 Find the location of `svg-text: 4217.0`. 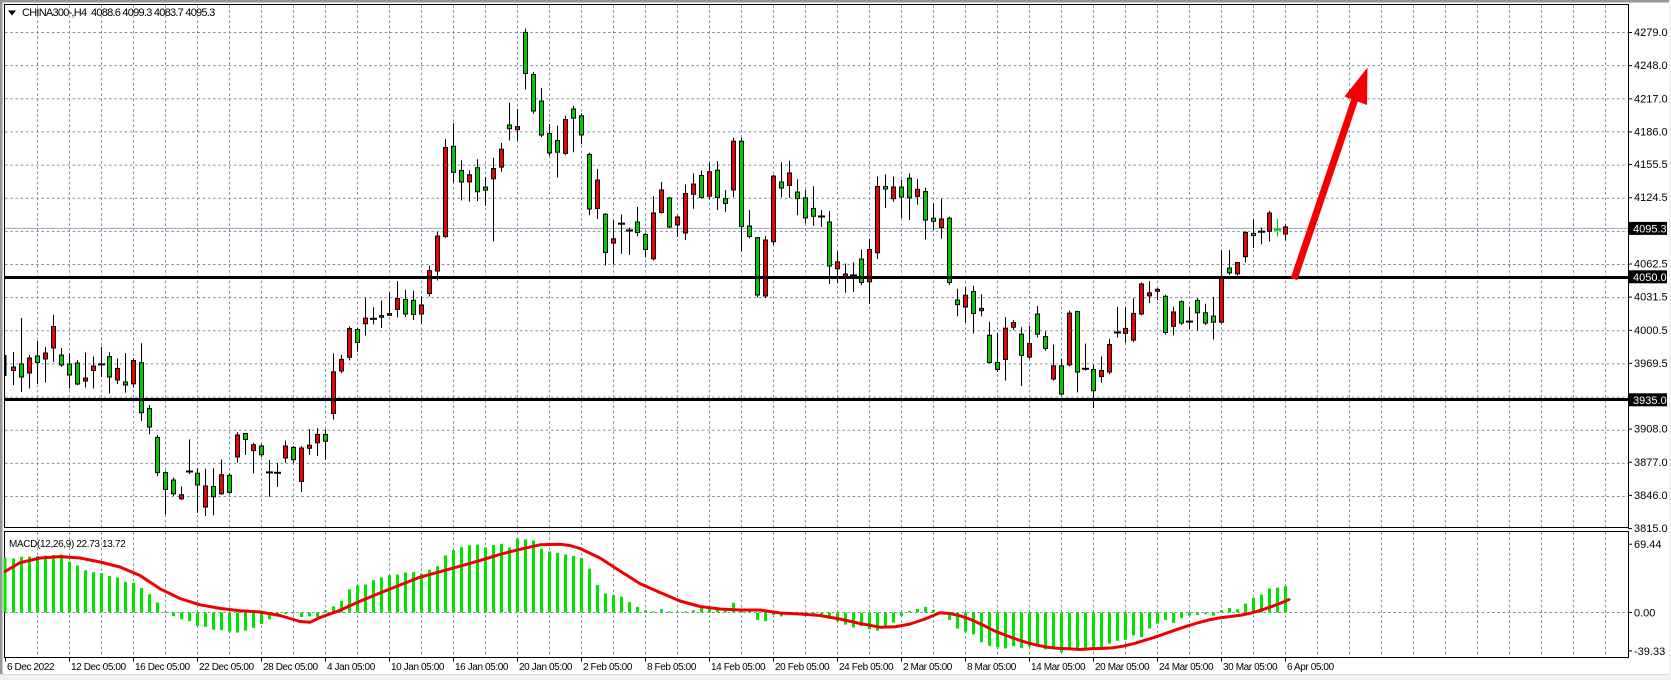

svg-text: 4217.0 is located at coordinates (1651, 99).